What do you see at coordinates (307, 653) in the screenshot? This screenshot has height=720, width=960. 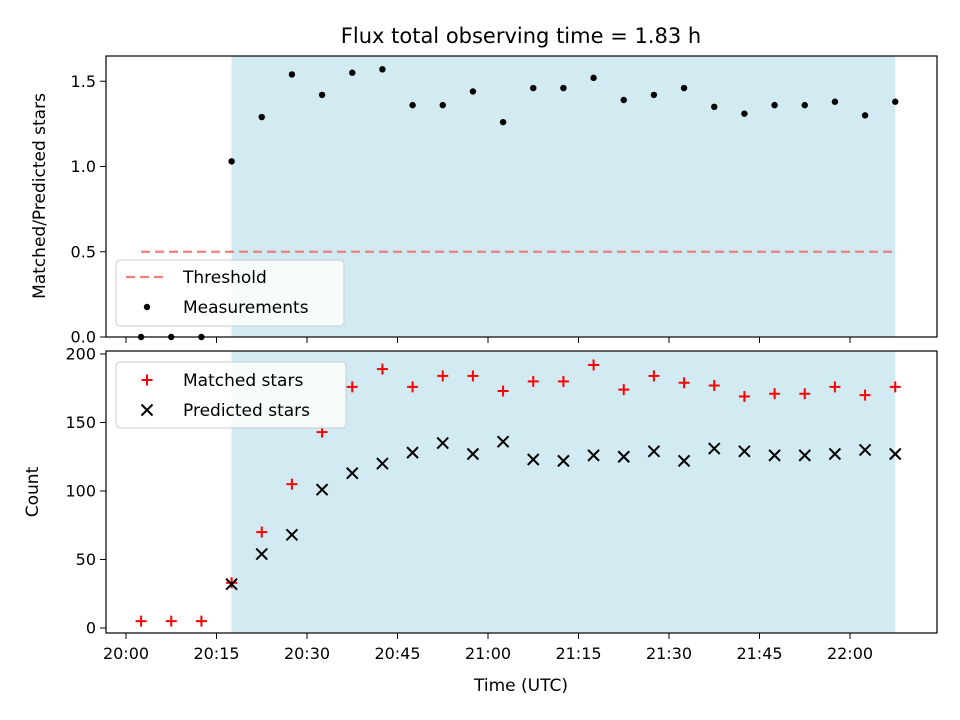 I see `x-tick-label: 20:30` at bounding box center [307, 653].